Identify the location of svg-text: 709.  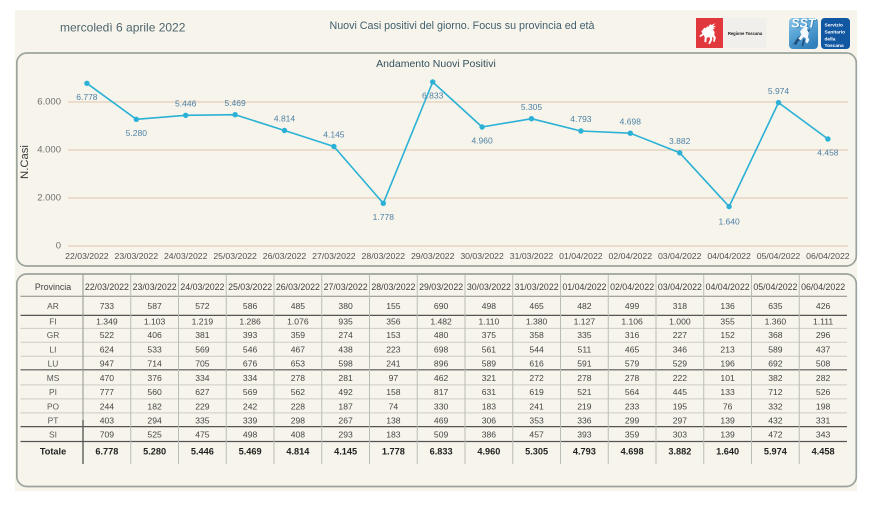
(107, 435).